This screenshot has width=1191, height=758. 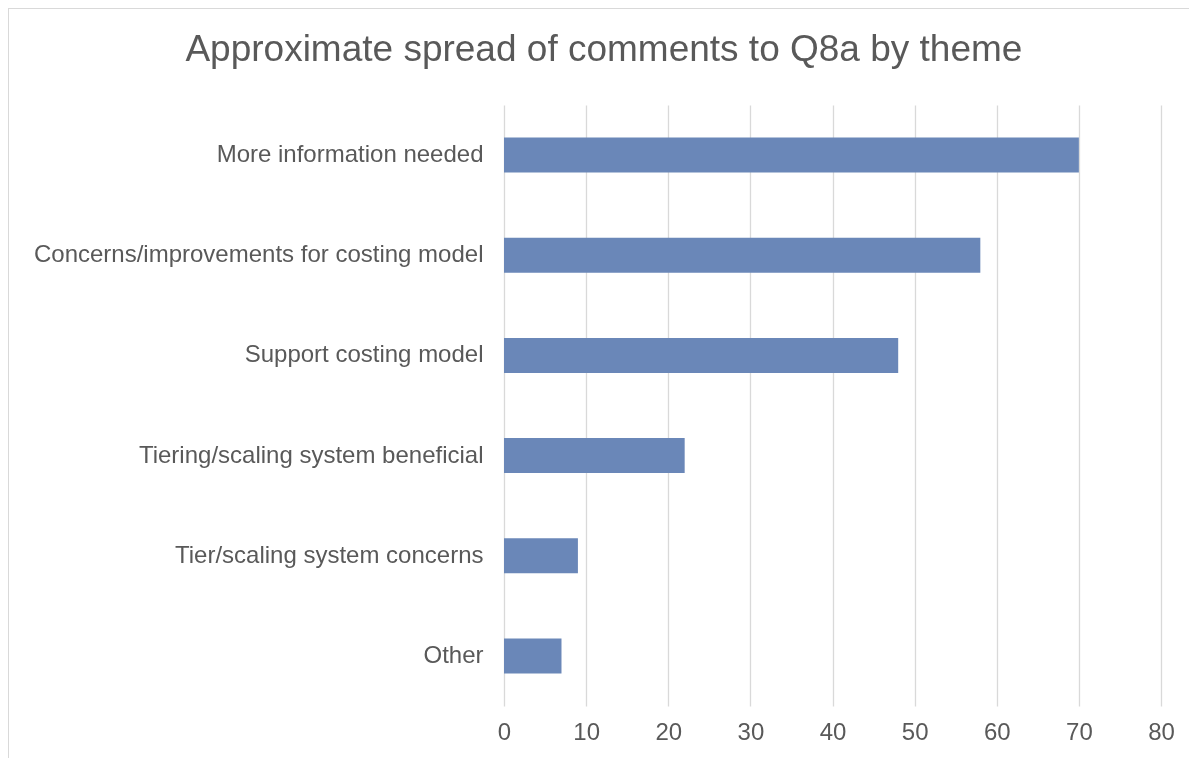 I want to click on y-tick-label: Tier/scaling system concerns, so click(x=329, y=554).